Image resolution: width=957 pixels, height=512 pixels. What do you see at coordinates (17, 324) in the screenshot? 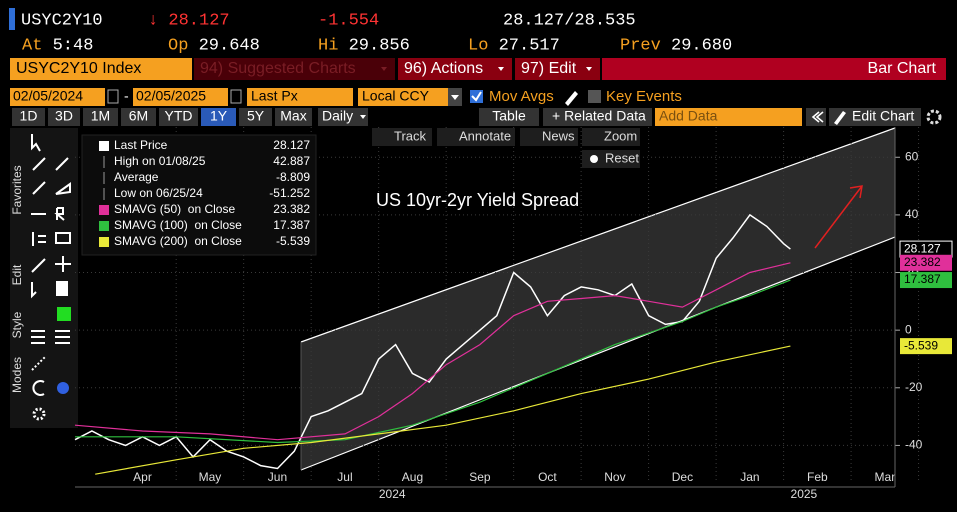
I see `side-panel-label: Style` at bounding box center [17, 324].